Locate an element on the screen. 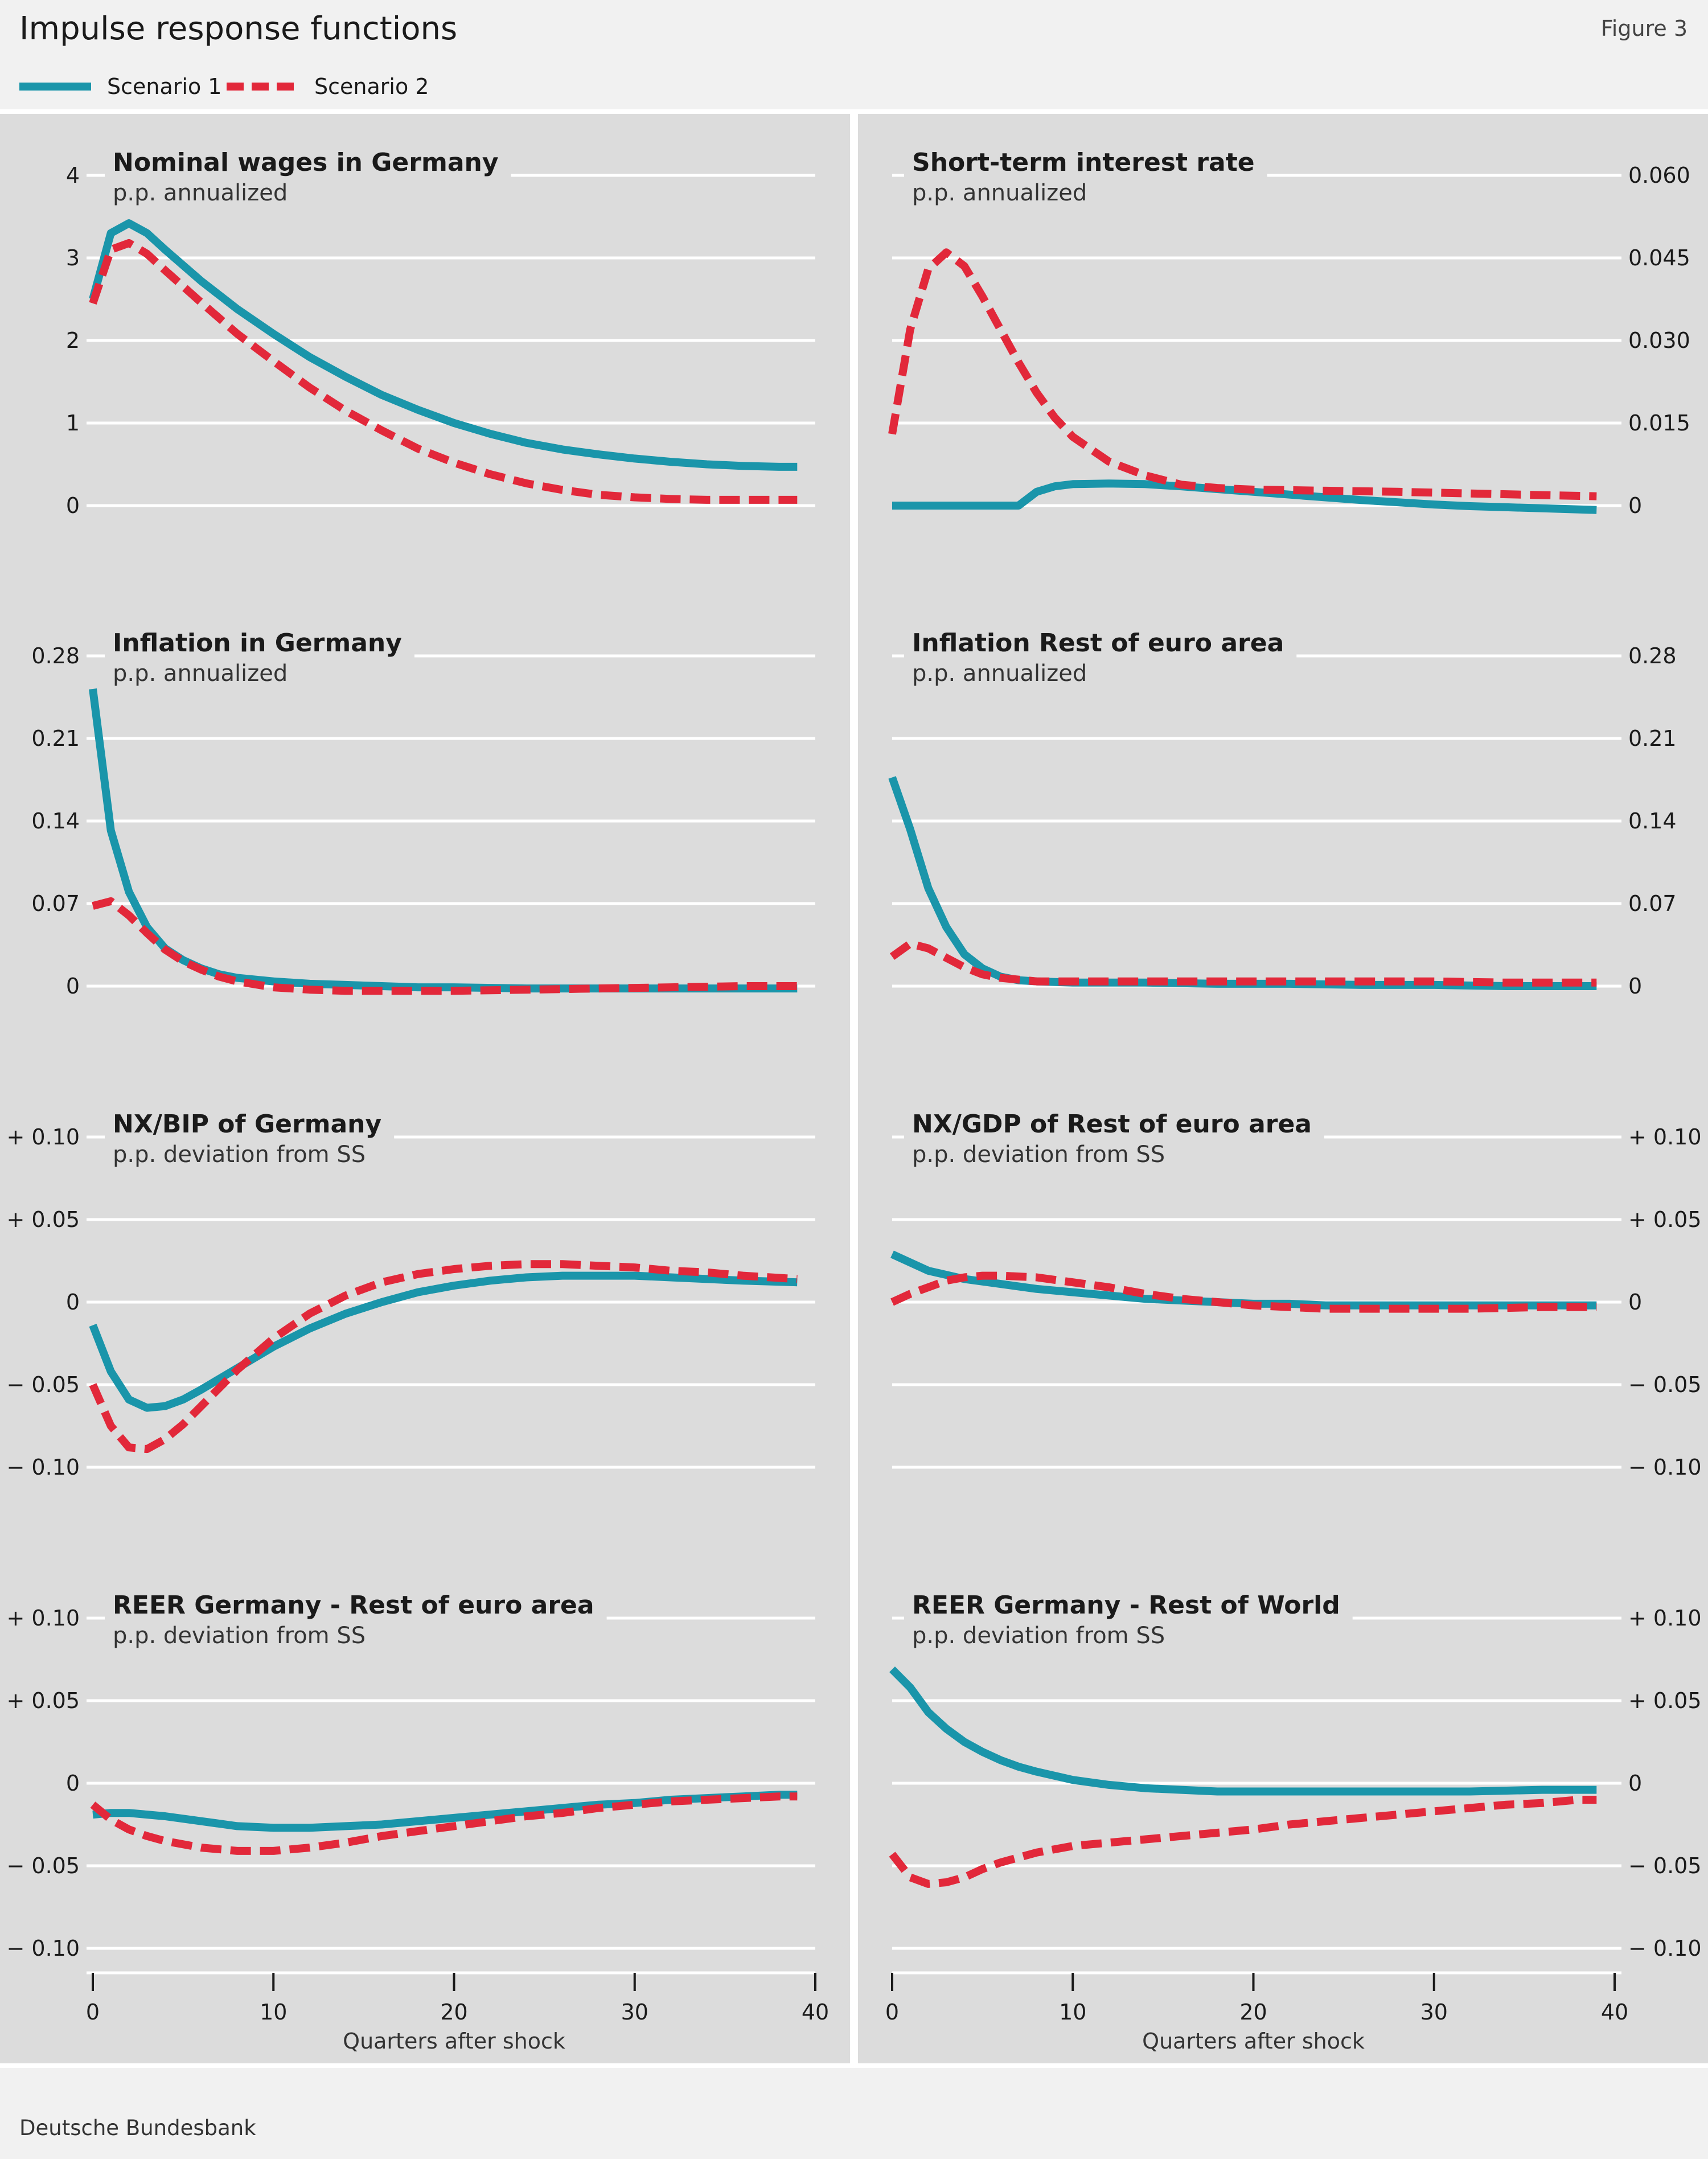 Image resolution: width=1708 pixels, height=2159 pixels. legend-item-scenario-2: Scenario 2 is located at coordinates (328, 86).